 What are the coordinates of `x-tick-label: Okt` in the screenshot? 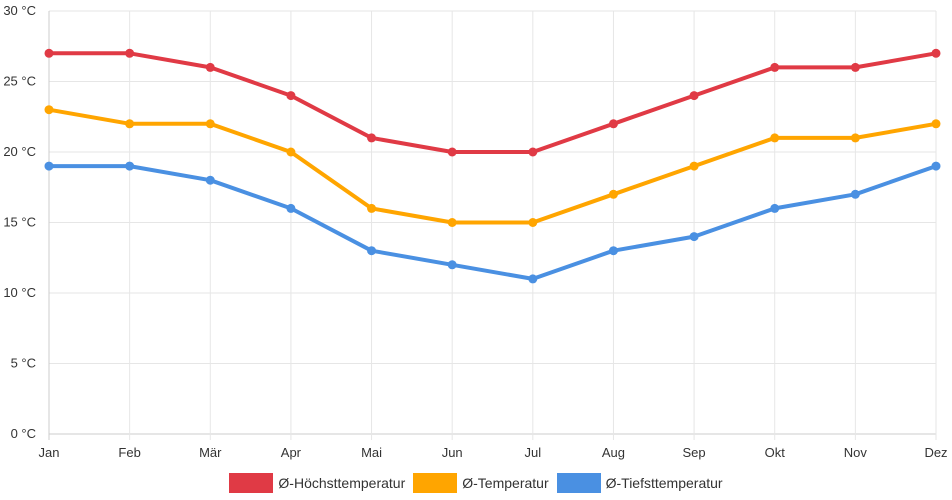 It's located at (775, 452).